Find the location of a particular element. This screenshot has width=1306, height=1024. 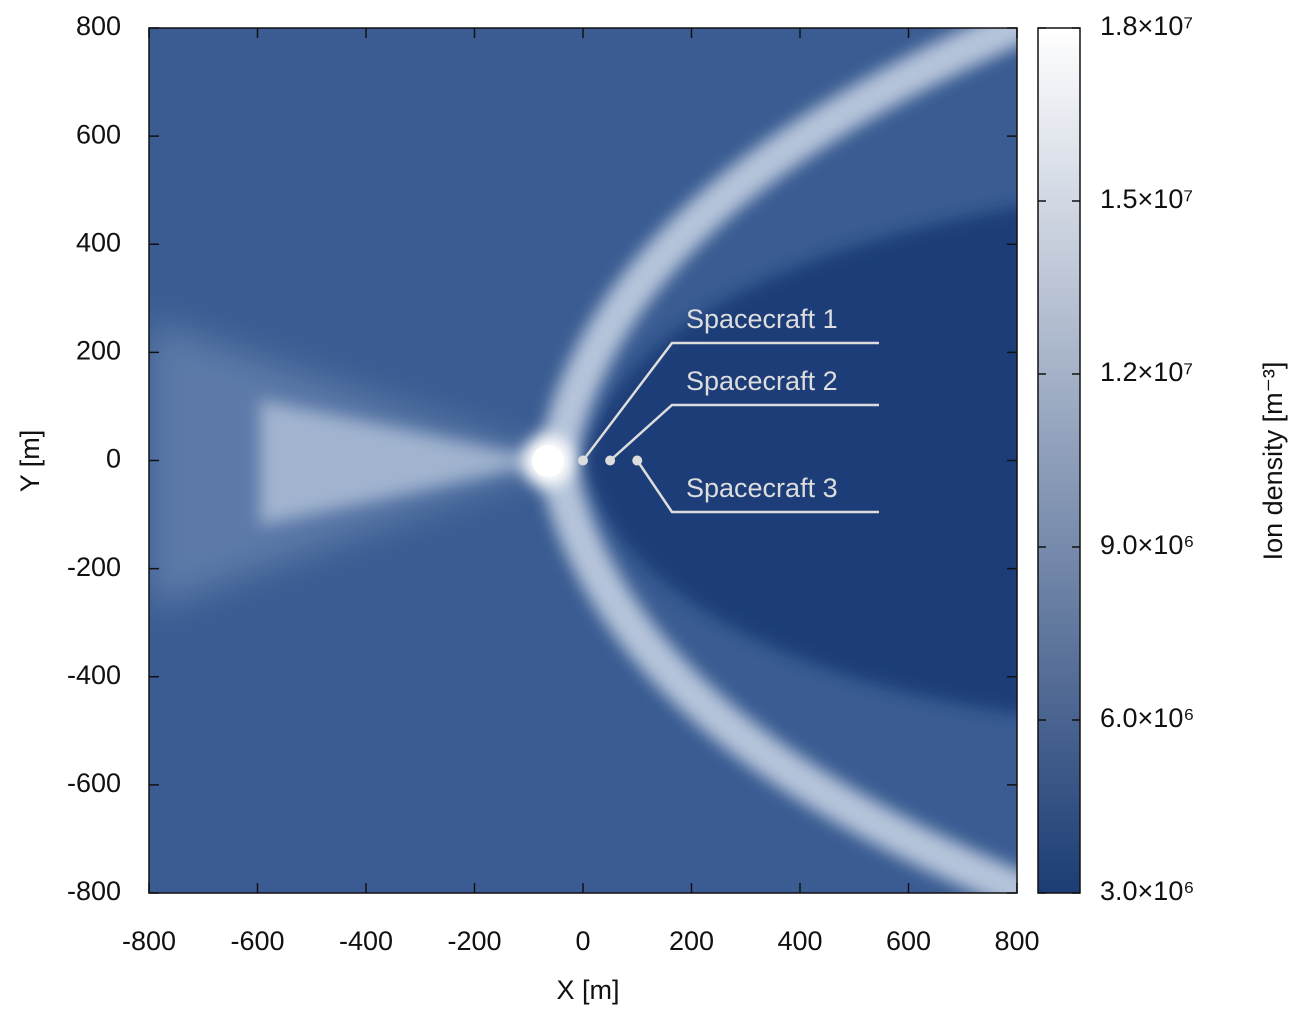

spacecraft-label: Spacecraft 2 is located at coordinates (762, 381).